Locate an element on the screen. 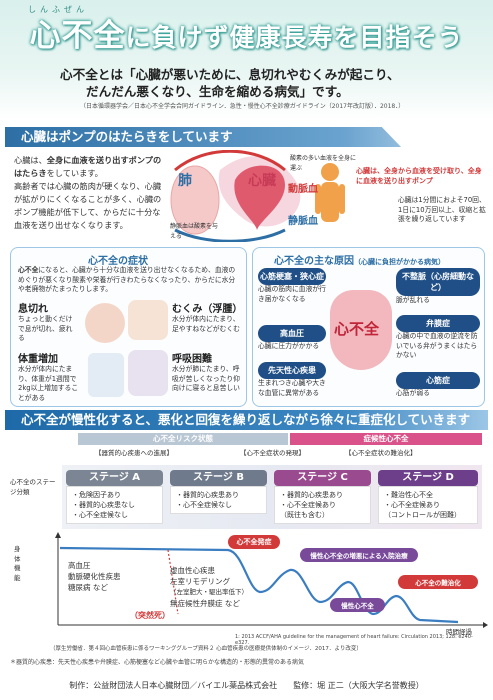  cause-item: 心筋症 心筋が弱る is located at coordinates (438, 385).